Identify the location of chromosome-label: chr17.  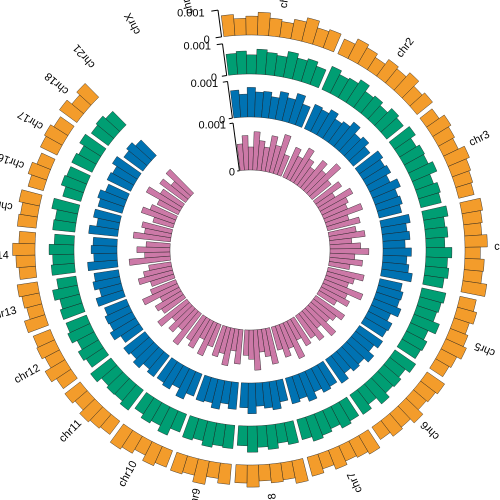
(31, 120).